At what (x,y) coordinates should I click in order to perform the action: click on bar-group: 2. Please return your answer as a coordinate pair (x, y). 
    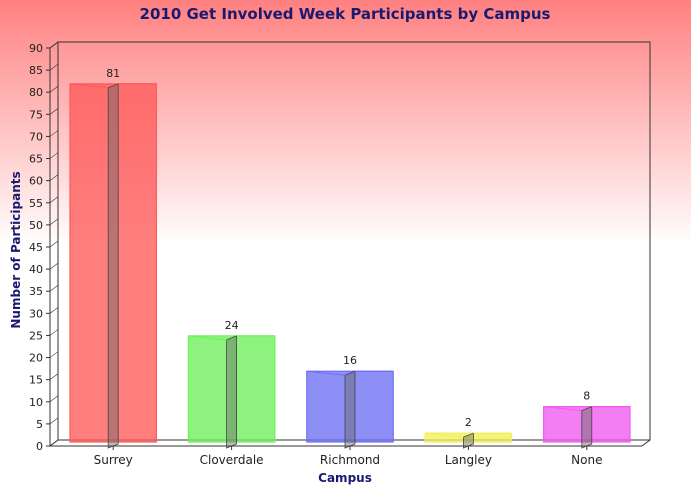
    Looking at the image, I should click on (468, 432).